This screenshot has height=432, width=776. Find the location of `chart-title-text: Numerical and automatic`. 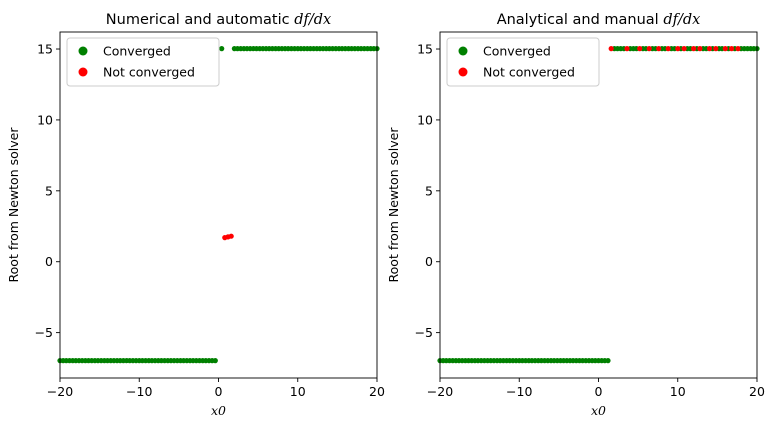

chart-title-text: Numerical and automatic is located at coordinates (200, 20).